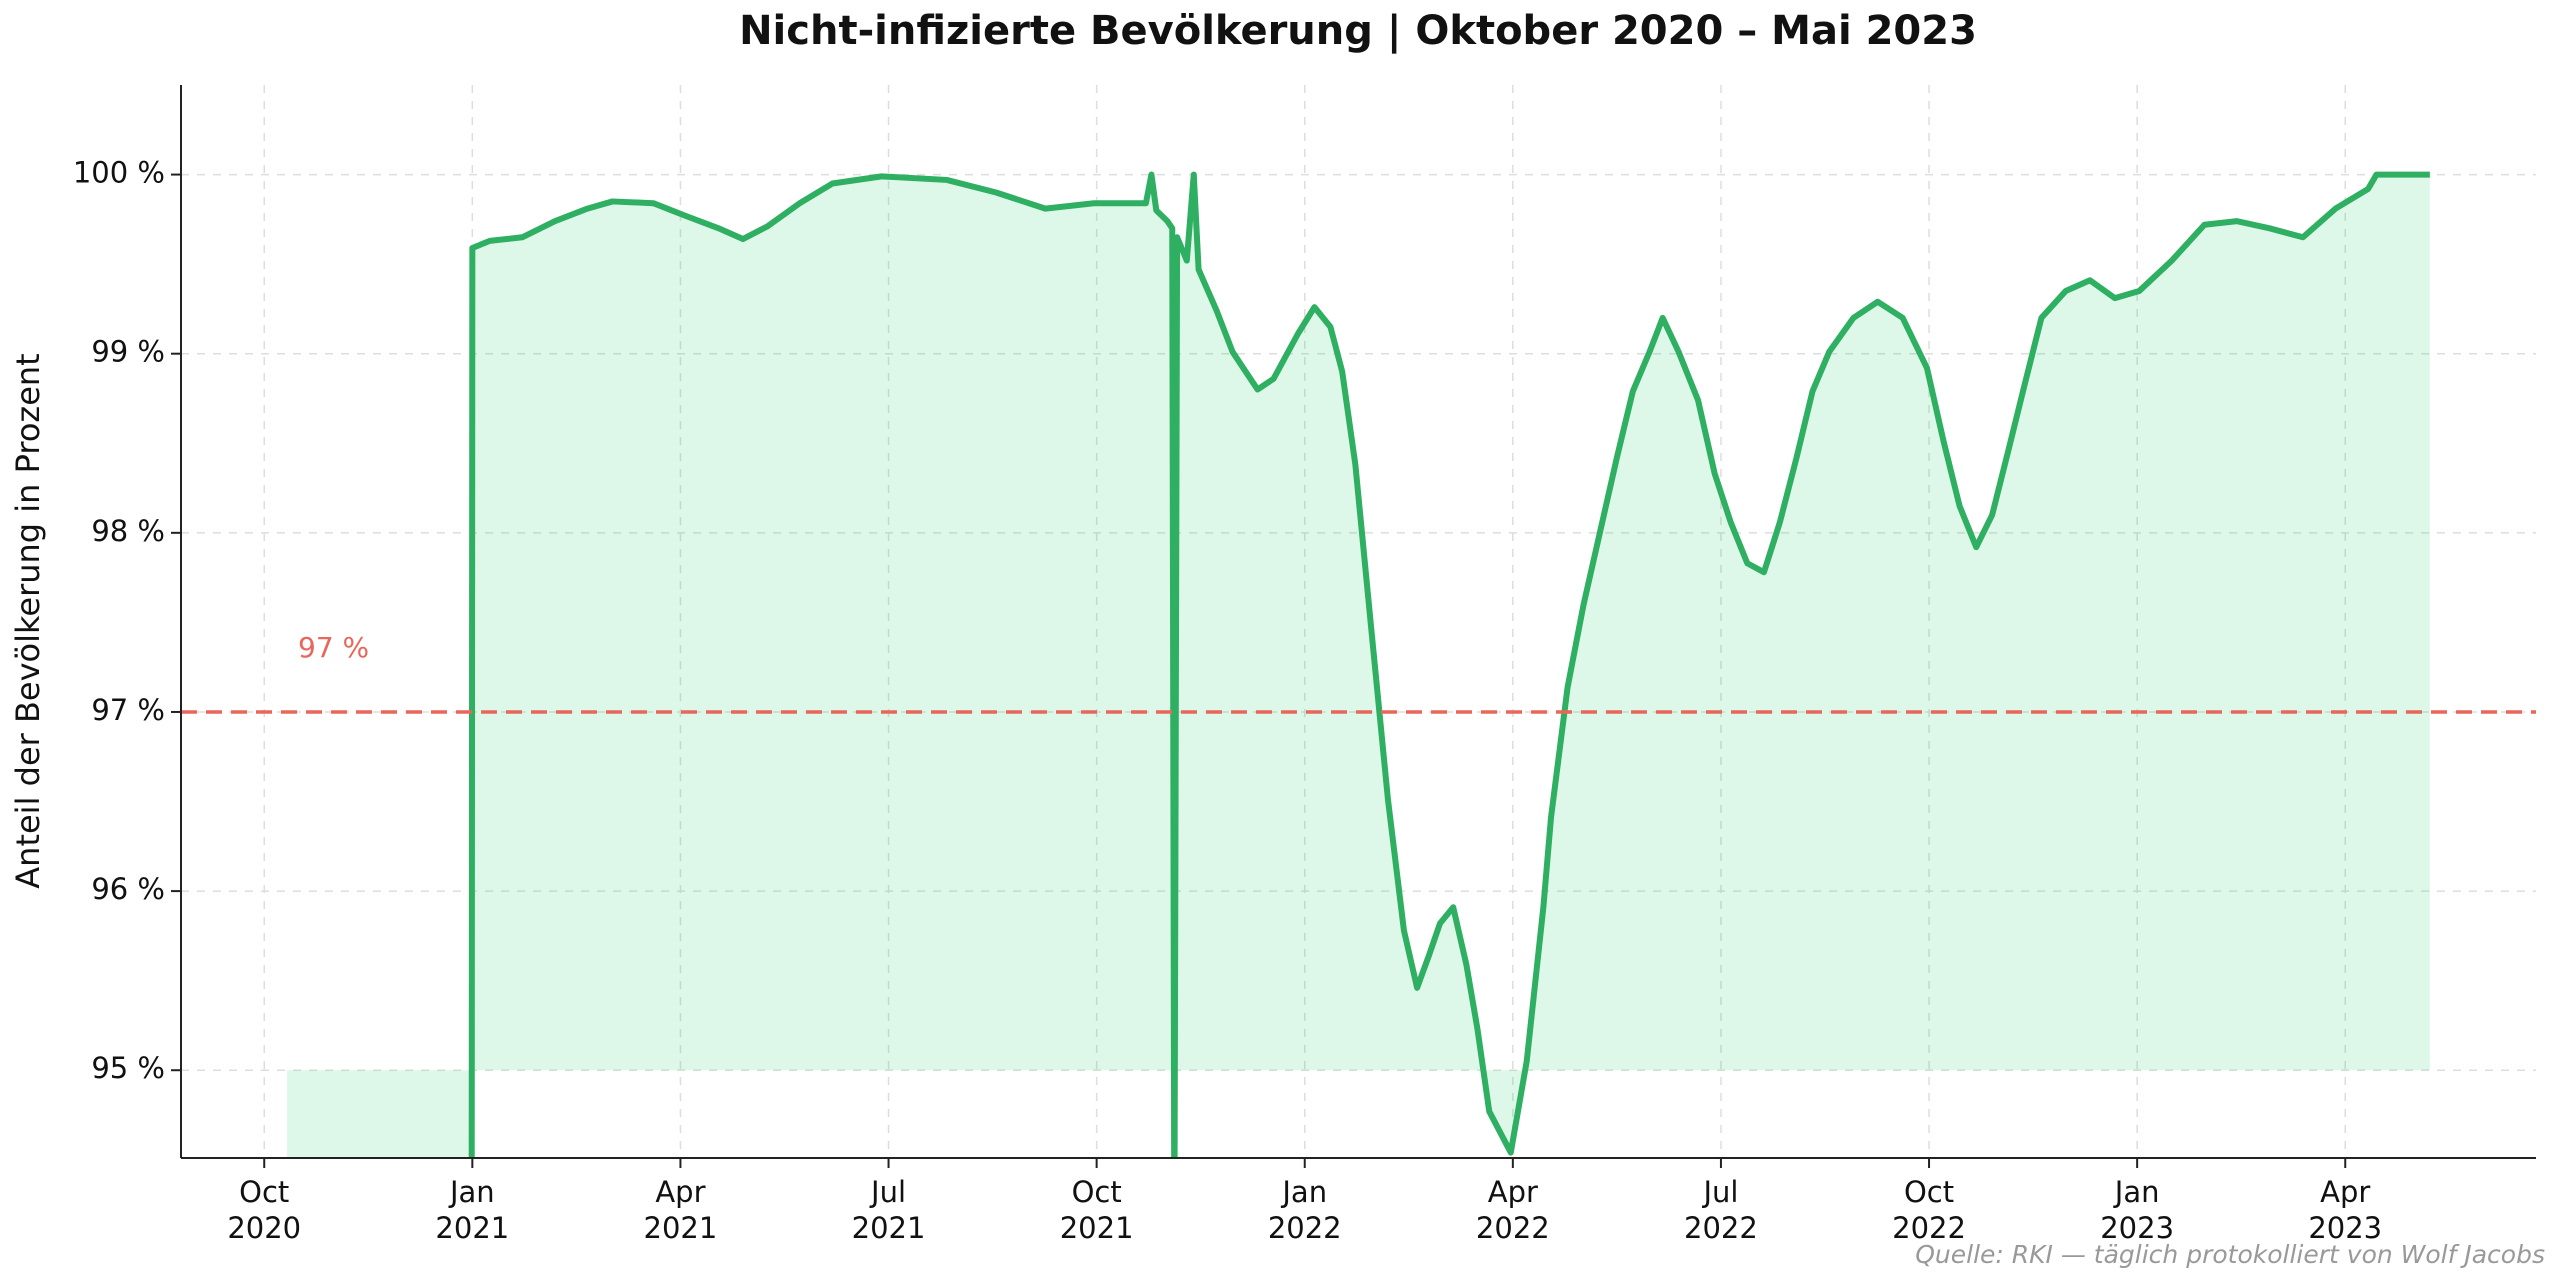  I want to click on x-tick-label: Jan 2022, so click(1305, 1210).